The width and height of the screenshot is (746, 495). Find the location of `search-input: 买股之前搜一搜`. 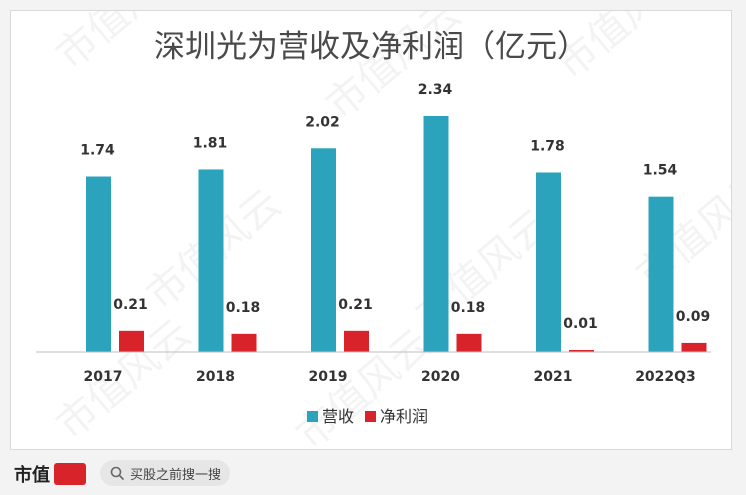

search-input: 买股之前搜一搜 is located at coordinates (165, 473).